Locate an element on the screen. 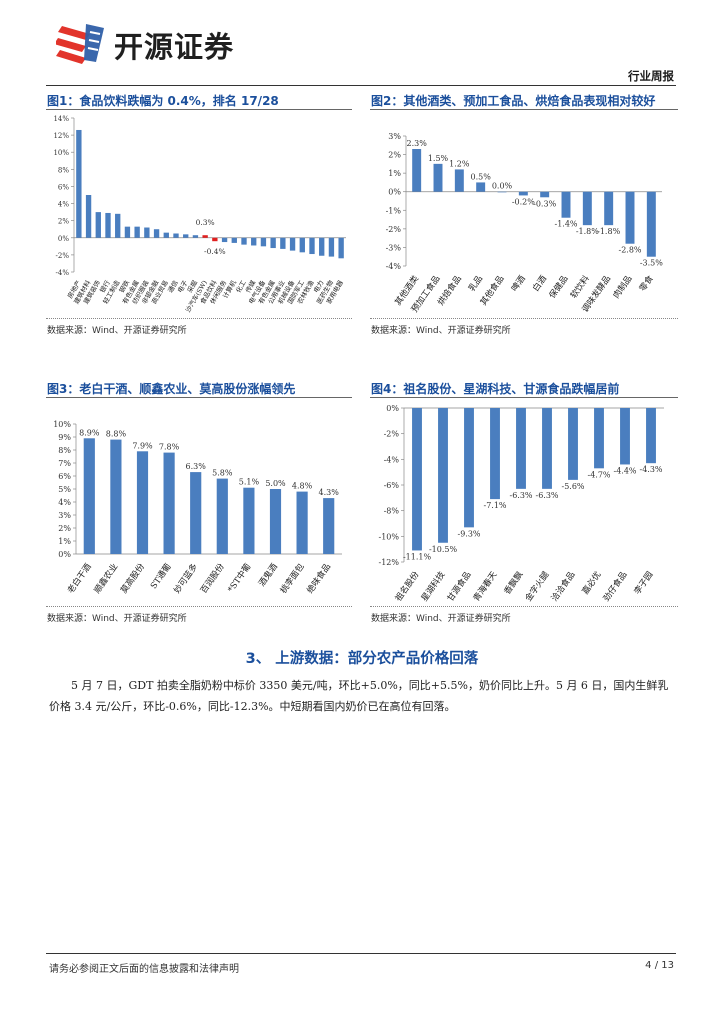 This screenshot has height=1024, width=724. chart2-category-label: 保健品 is located at coordinates (559, 286).